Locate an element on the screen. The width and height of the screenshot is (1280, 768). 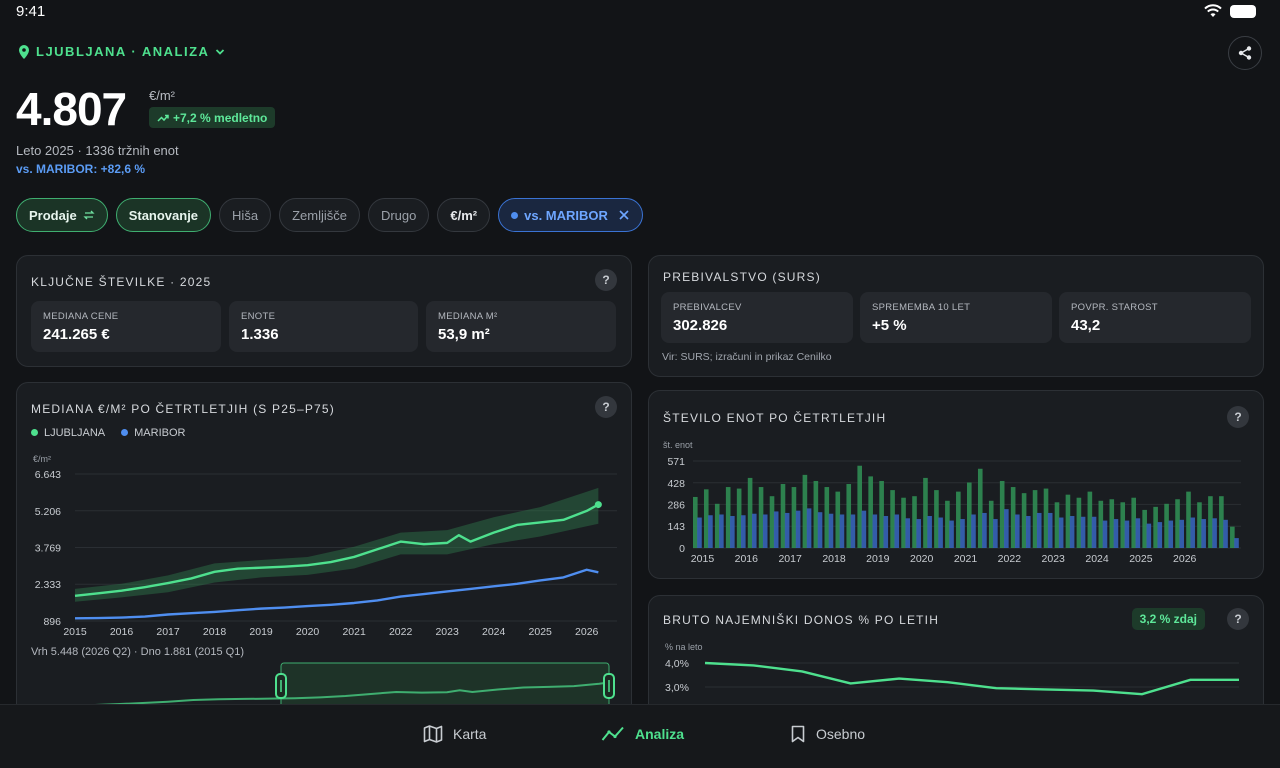
price-x-tick: 2017 is located at coordinates (168, 632).